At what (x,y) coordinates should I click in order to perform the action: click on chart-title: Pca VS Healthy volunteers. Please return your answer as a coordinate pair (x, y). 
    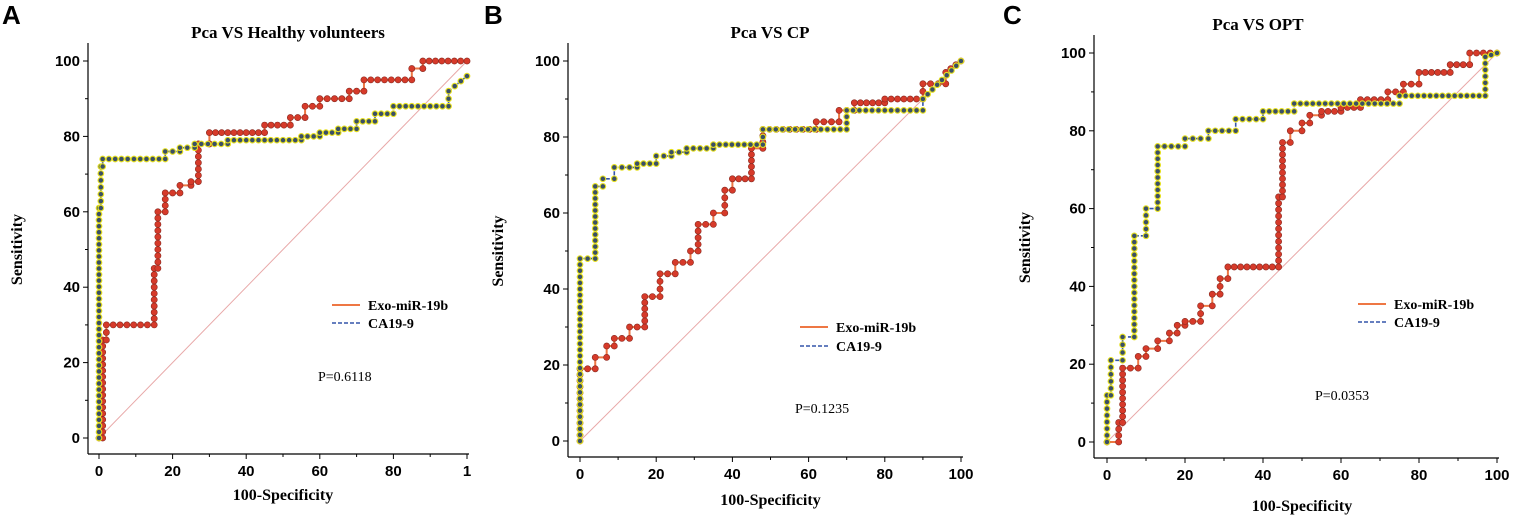
    Looking at the image, I should click on (288, 32).